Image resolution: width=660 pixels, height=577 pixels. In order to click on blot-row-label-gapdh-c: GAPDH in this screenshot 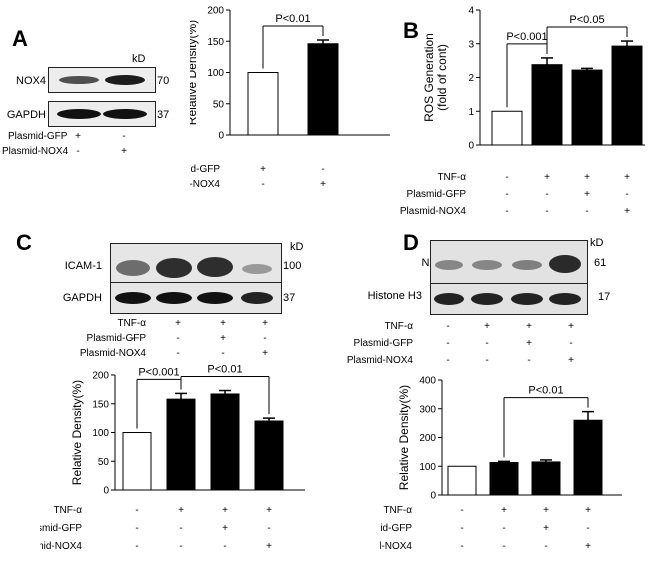, I will do `click(82, 298)`.